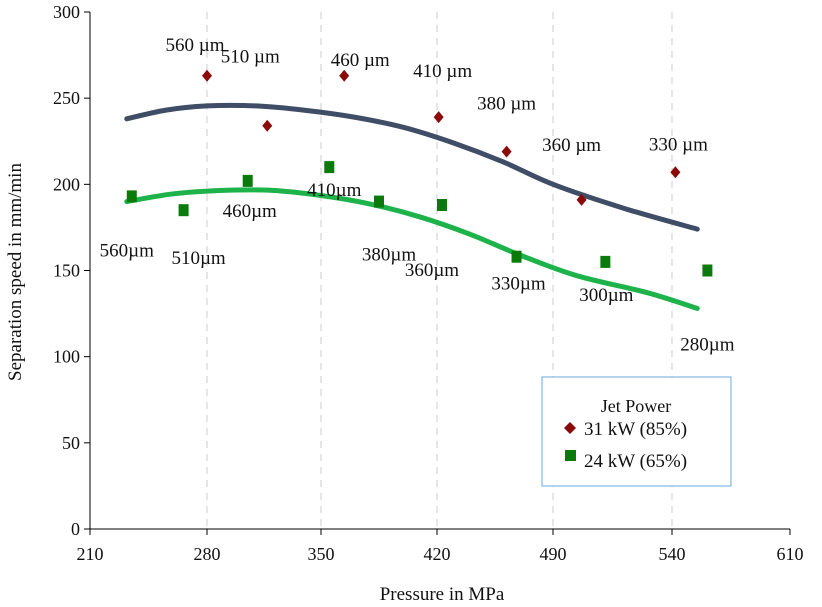 Image resolution: width=822 pixels, height=607 pixels. Describe the element at coordinates (360, 60) in the screenshot. I see `point-label: 460 µm` at that location.